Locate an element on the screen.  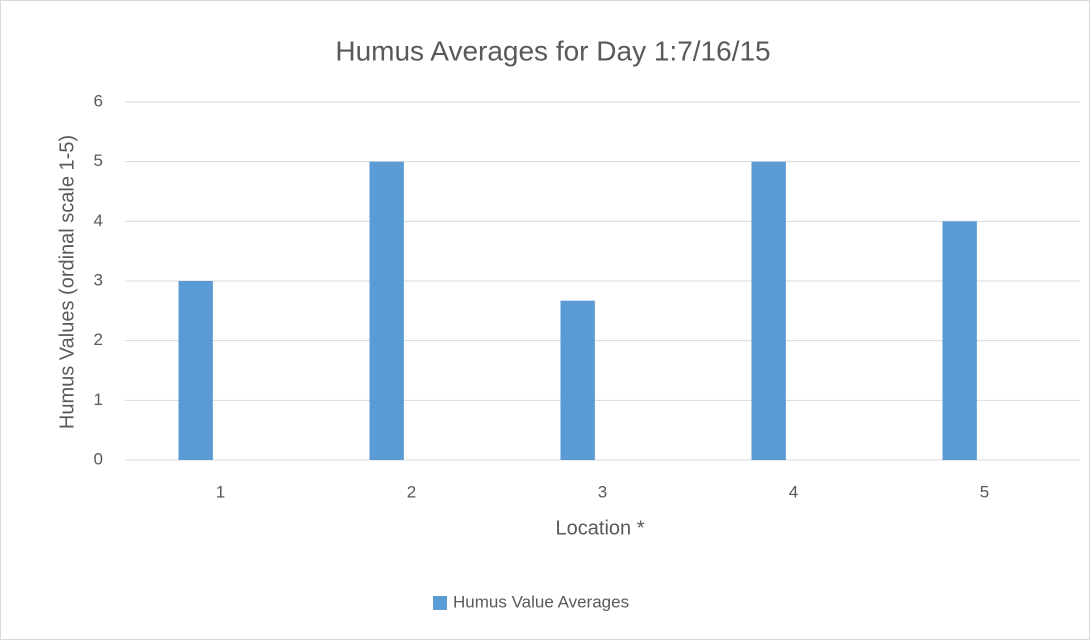
y-tick-label: 6 is located at coordinates (98, 100).